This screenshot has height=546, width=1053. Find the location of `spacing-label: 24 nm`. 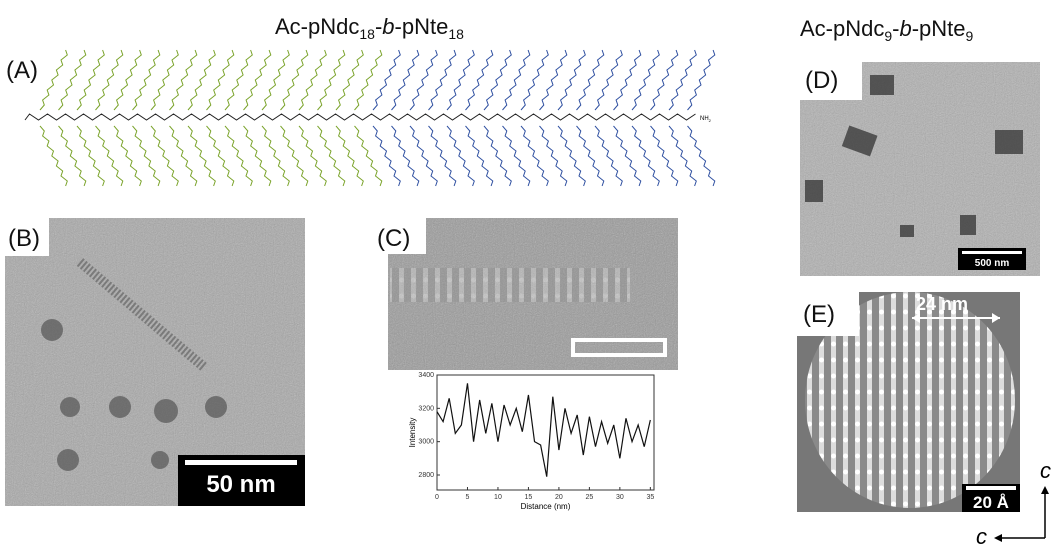

spacing-label: 24 nm is located at coordinates (942, 304).